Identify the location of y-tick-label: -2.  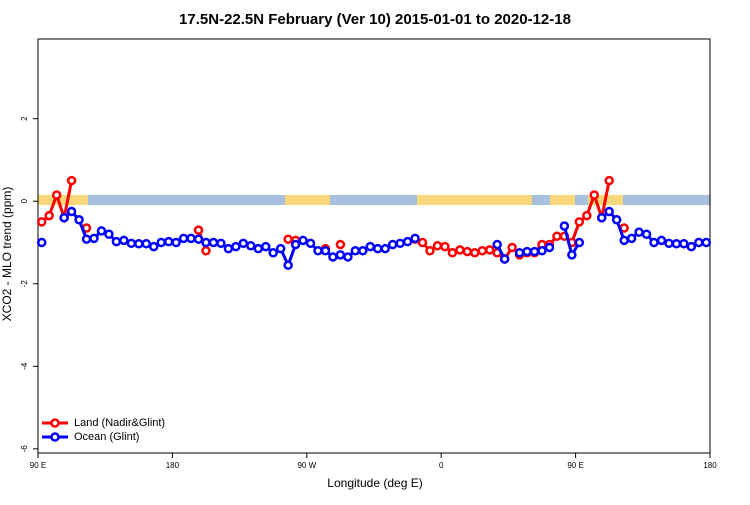
(24, 284).